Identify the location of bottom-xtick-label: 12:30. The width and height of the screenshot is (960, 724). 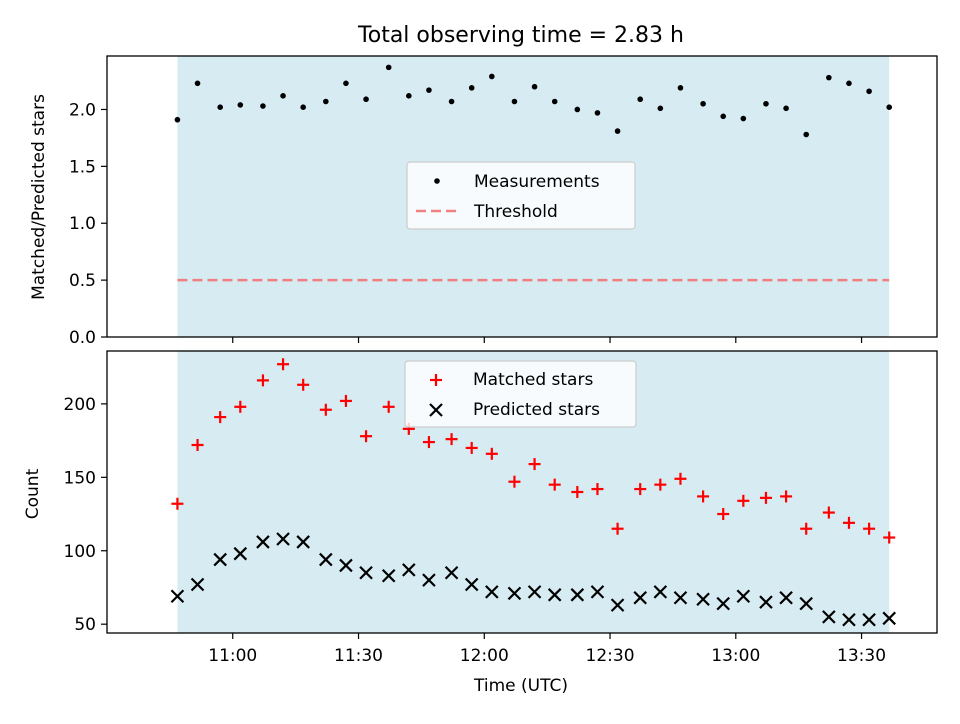
(610, 656).